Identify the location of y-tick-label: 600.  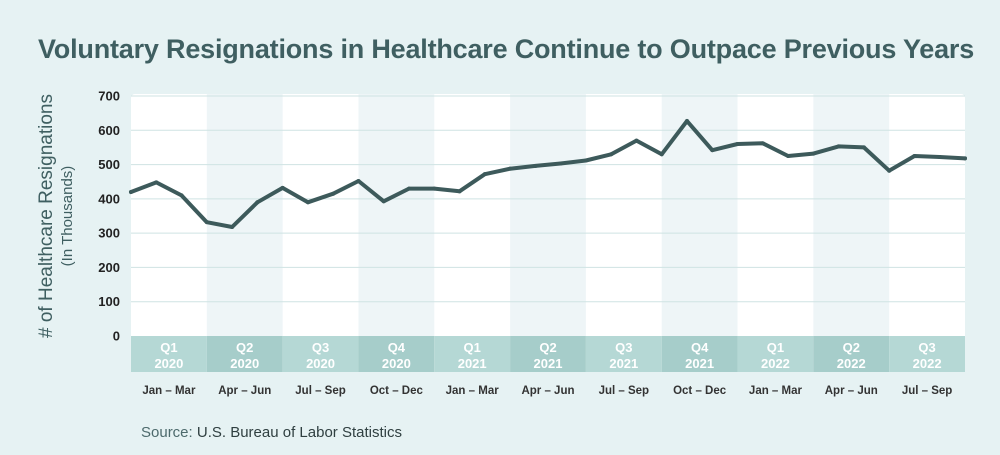
(109, 130).